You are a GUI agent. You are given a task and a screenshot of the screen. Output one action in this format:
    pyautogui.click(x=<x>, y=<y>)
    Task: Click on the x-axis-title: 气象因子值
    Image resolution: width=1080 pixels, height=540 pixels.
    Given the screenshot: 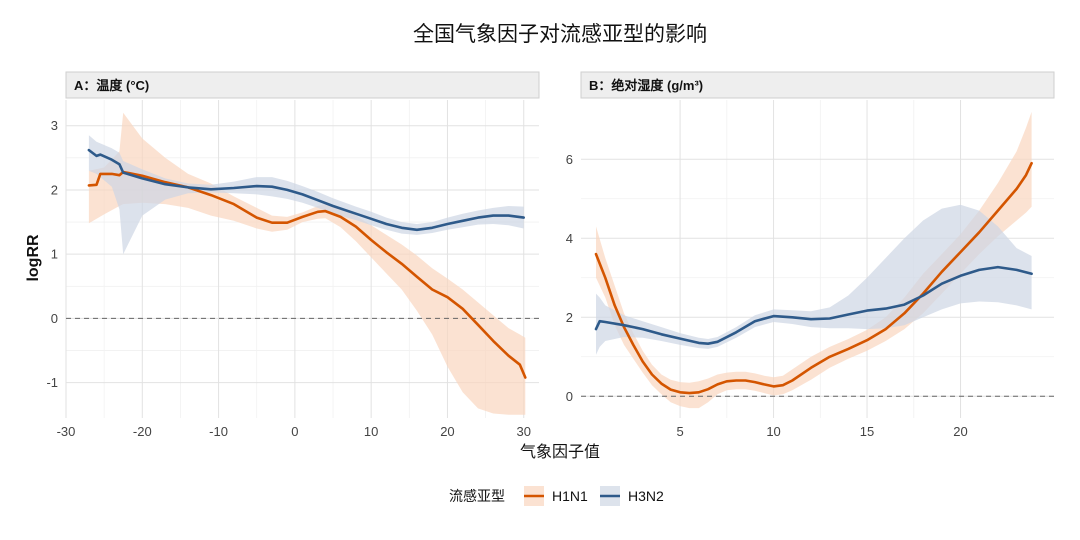 What is the action you would take?
    pyautogui.click(x=560, y=451)
    